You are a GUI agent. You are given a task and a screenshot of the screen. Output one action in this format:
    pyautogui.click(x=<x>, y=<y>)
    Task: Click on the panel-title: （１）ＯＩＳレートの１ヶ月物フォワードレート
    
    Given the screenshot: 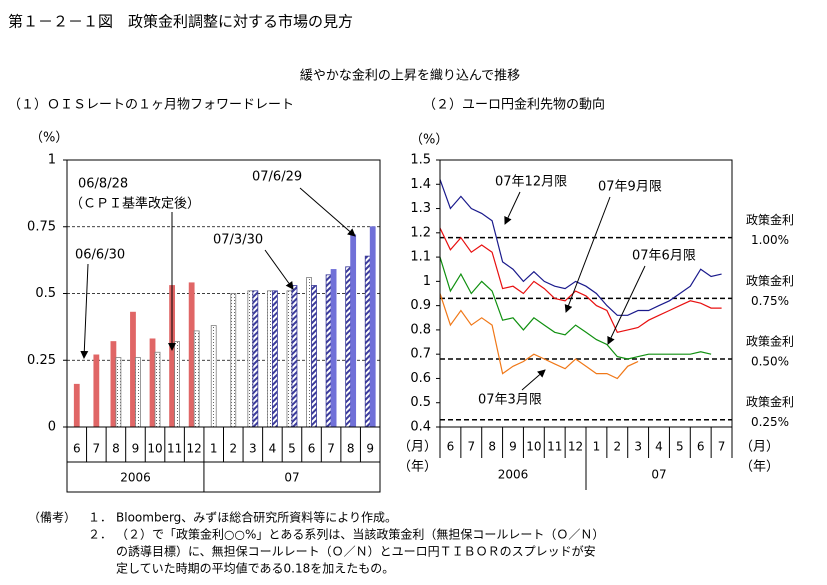 What is the action you would take?
    pyautogui.click(x=151, y=105)
    